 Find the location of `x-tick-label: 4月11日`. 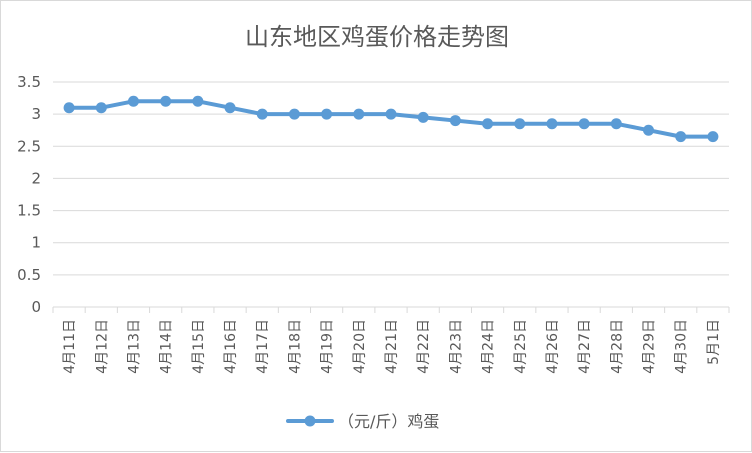

x-tick-label: 4月11日 is located at coordinates (70, 346).